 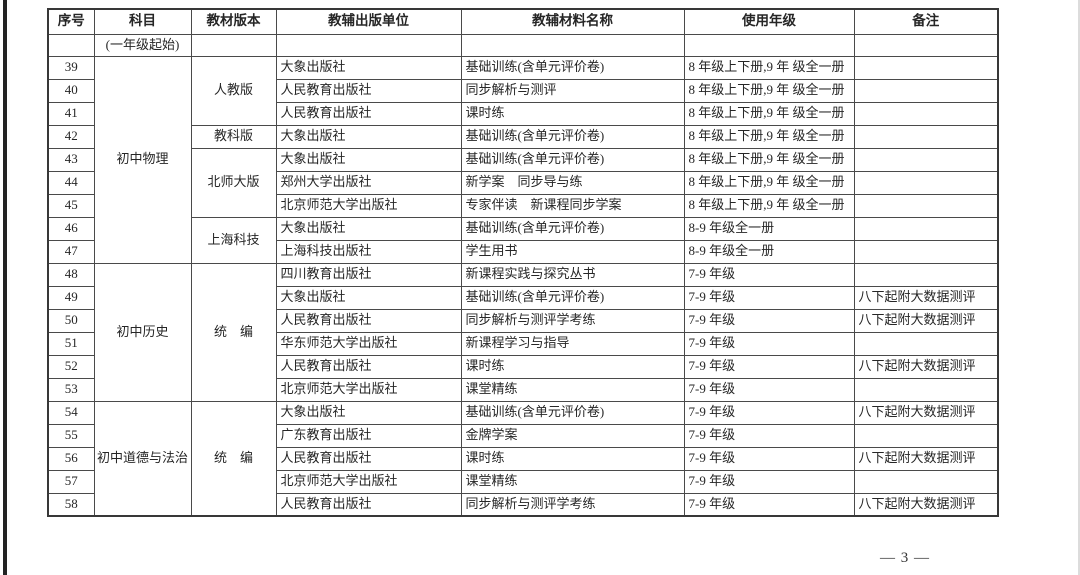 I want to click on scan-edge-line, so click(x=5, y=287).